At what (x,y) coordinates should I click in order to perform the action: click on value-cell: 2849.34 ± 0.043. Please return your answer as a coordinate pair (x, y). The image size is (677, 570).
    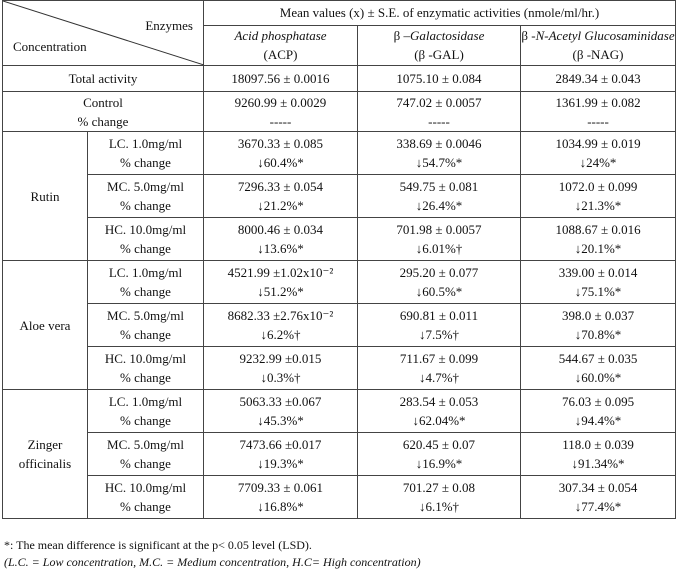
    Looking at the image, I should click on (598, 78).